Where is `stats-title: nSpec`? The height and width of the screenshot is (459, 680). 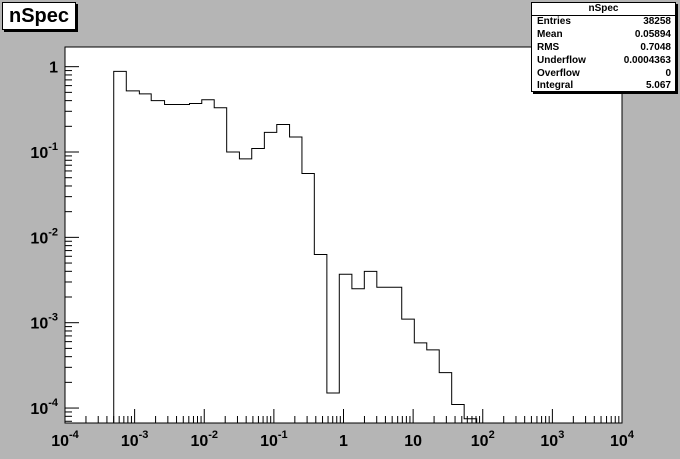
stats-title: nSpec is located at coordinates (603, 9).